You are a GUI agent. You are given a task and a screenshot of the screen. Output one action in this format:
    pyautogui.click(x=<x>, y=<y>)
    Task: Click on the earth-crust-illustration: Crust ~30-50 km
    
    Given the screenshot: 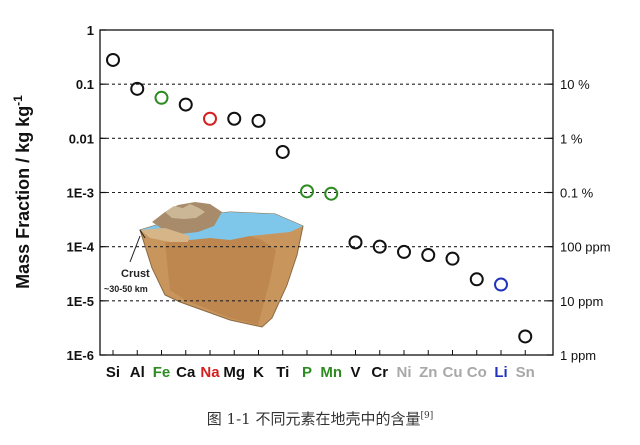 What is the action you would take?
    pyautogui.click(x=204, y=265)
    